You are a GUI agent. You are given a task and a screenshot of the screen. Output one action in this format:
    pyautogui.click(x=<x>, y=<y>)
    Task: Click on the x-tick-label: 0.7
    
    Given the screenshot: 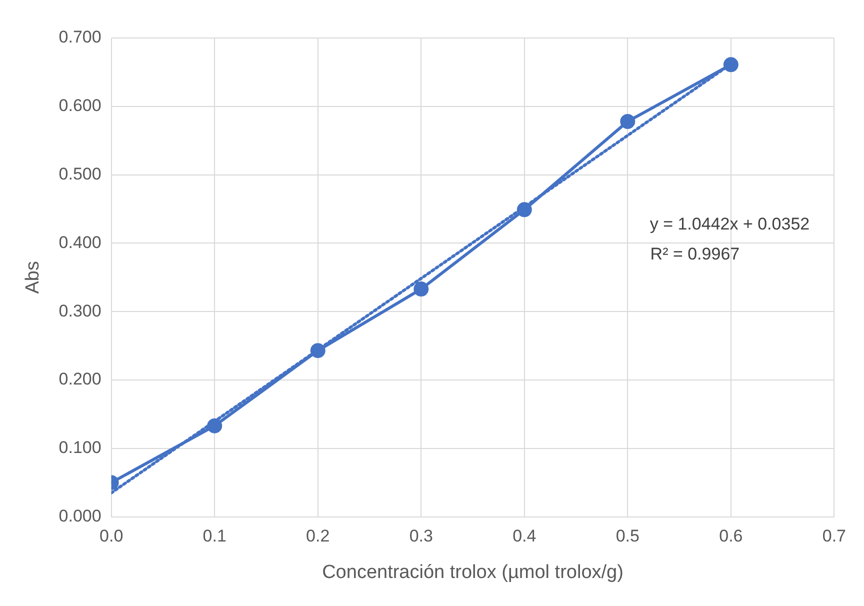 What is the action you would take?
    pyautogui.click(x=834, y=536)
    